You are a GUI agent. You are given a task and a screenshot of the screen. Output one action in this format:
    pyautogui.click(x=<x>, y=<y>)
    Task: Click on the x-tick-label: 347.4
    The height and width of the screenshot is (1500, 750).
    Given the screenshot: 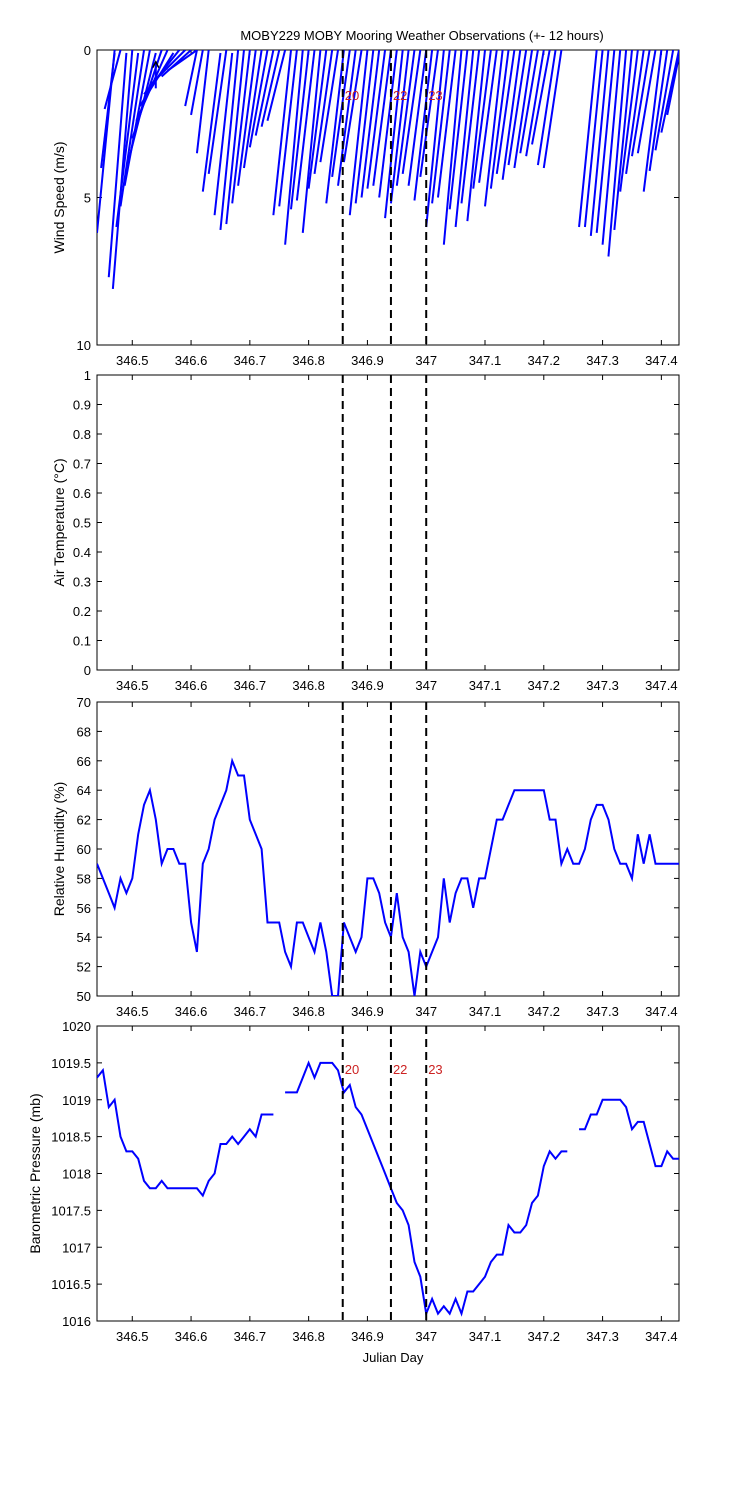 What is the action you would take?
    pyautogui.click(x=661, y=360)
    